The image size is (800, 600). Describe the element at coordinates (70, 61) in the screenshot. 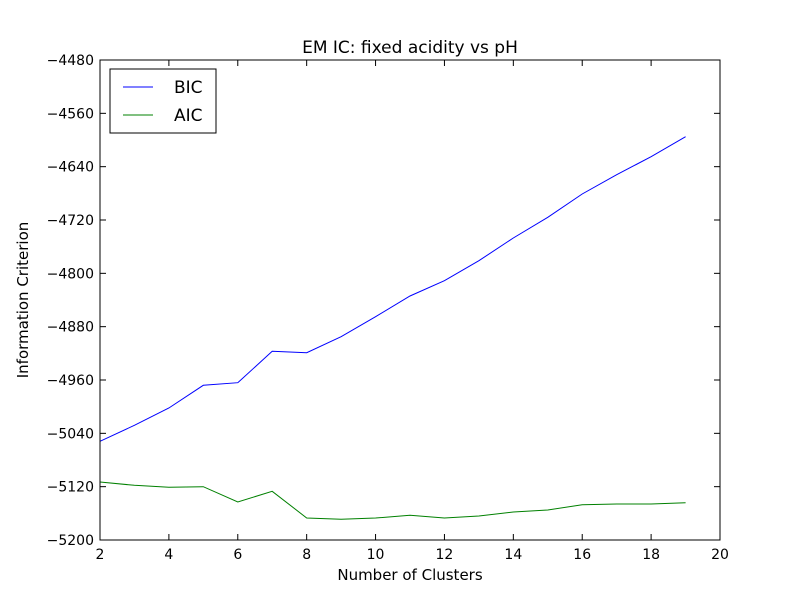

I see `y-tick-label: −4480` at that location.